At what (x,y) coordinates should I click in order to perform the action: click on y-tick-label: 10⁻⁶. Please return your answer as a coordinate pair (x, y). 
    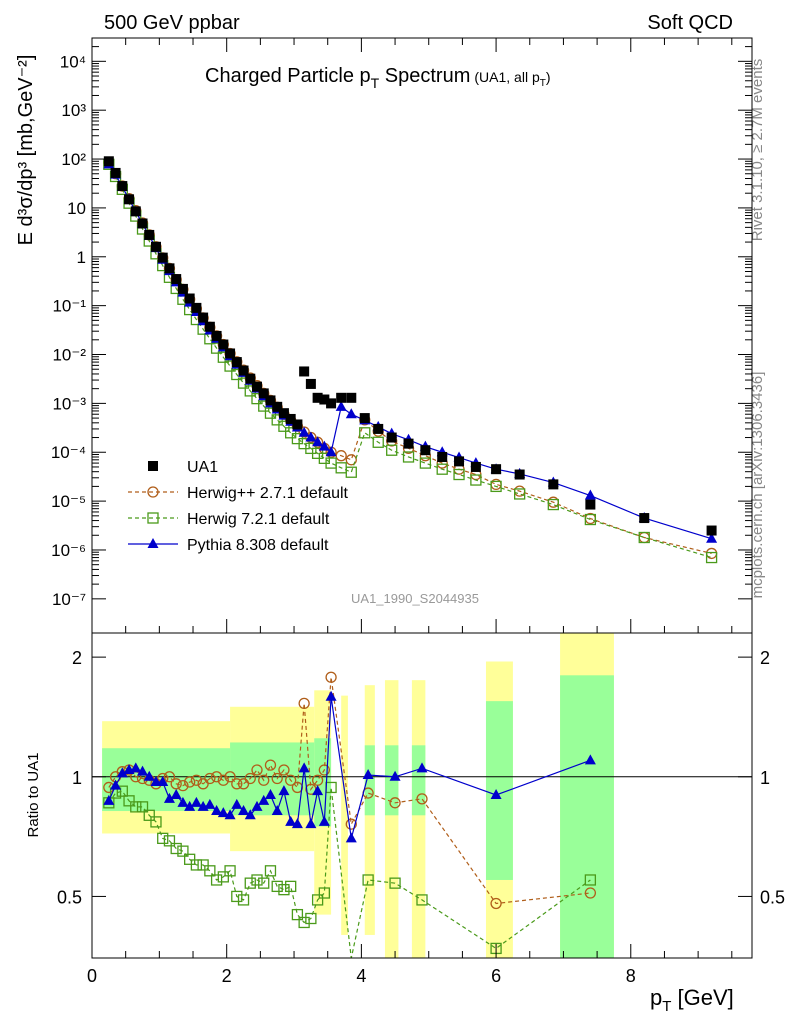
    Looking at the image, I should click on (68, 550).